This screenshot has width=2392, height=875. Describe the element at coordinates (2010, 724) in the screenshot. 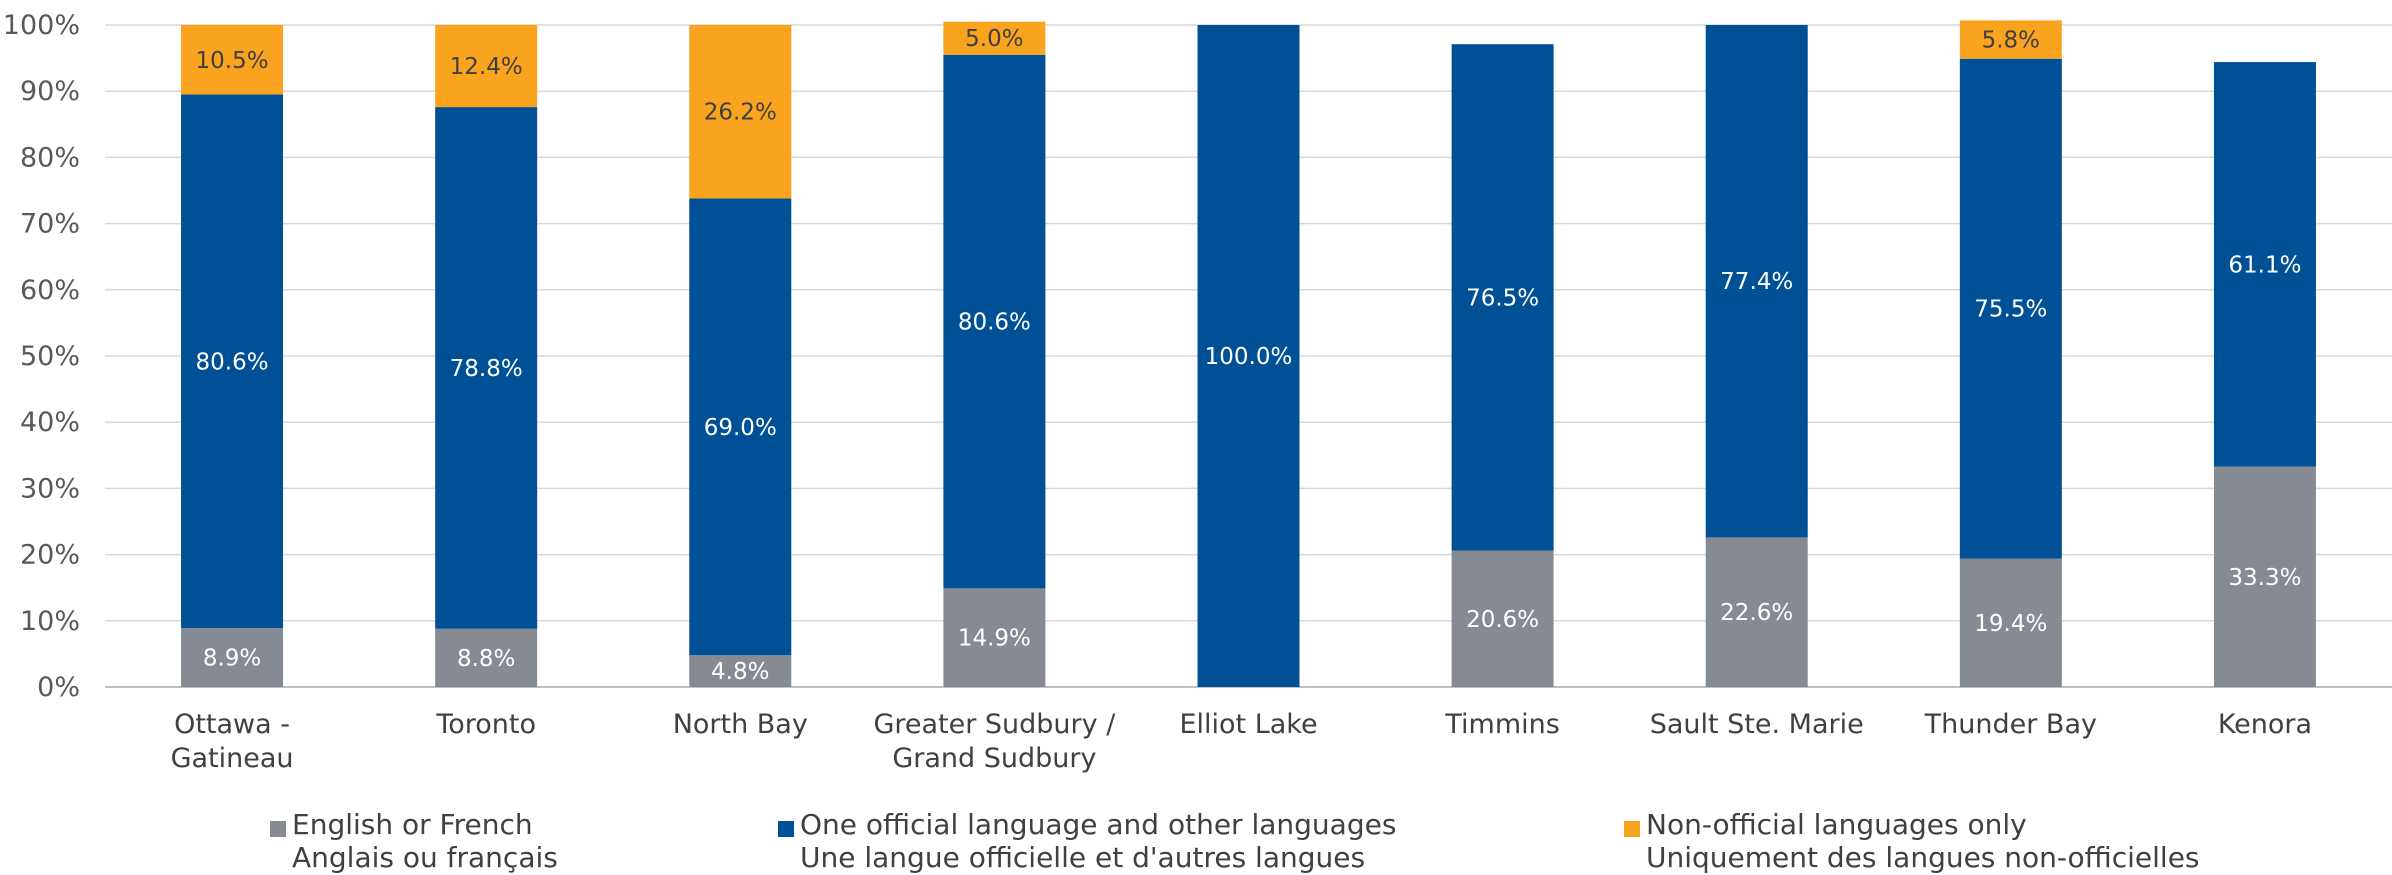

I see `x-tick-label: Thunder Bay` at that location.